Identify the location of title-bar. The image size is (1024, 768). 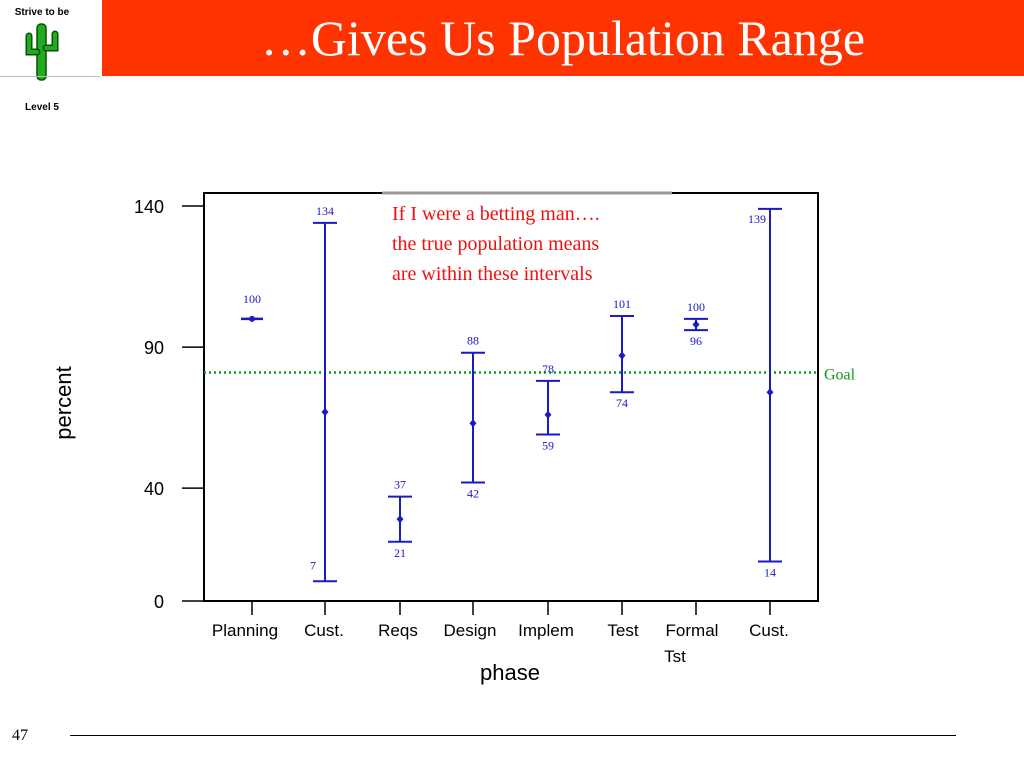
(563, 38).